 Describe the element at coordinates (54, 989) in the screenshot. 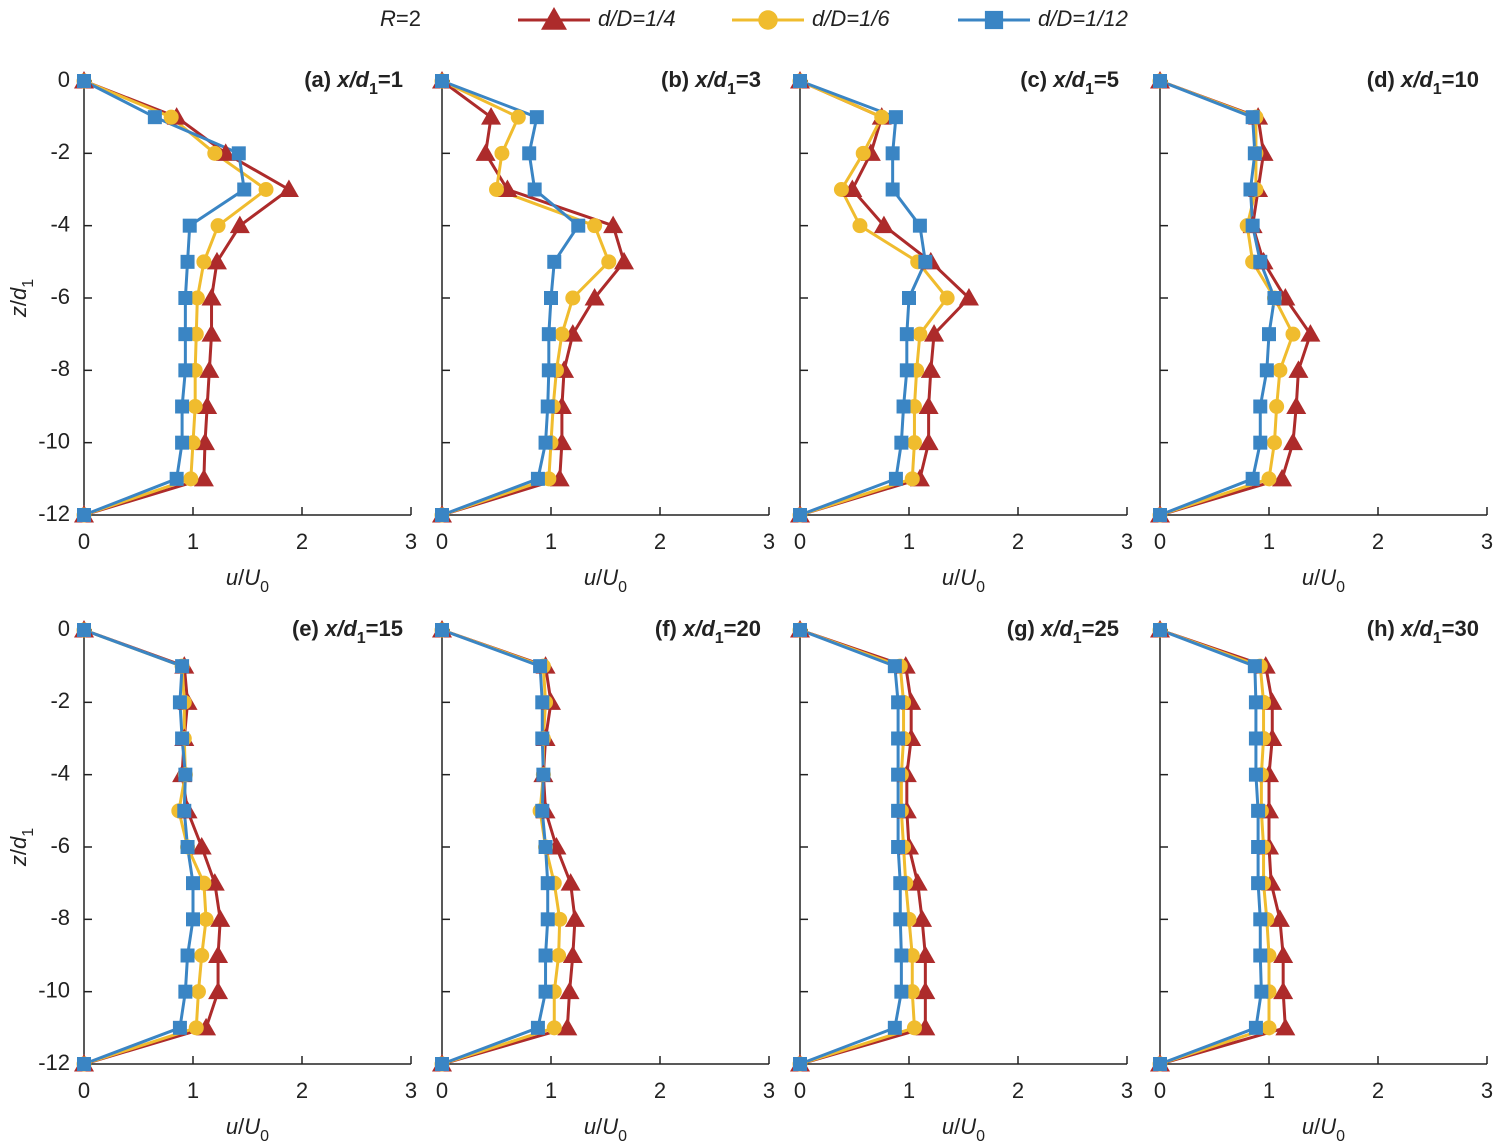

I see `y-tick-label: -10` at that location.